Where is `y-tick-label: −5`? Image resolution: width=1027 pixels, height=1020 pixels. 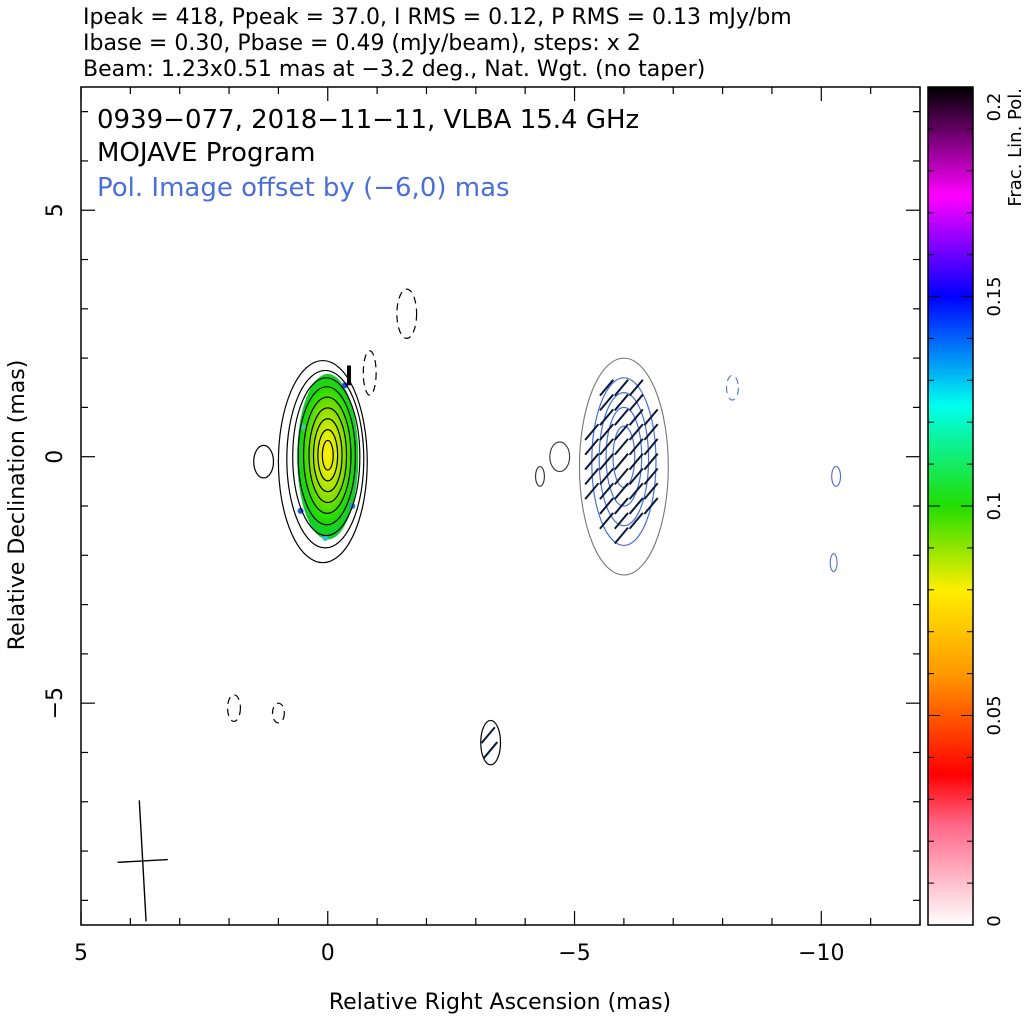
y-tick-label: −5 is located at coordinates (55, 703).